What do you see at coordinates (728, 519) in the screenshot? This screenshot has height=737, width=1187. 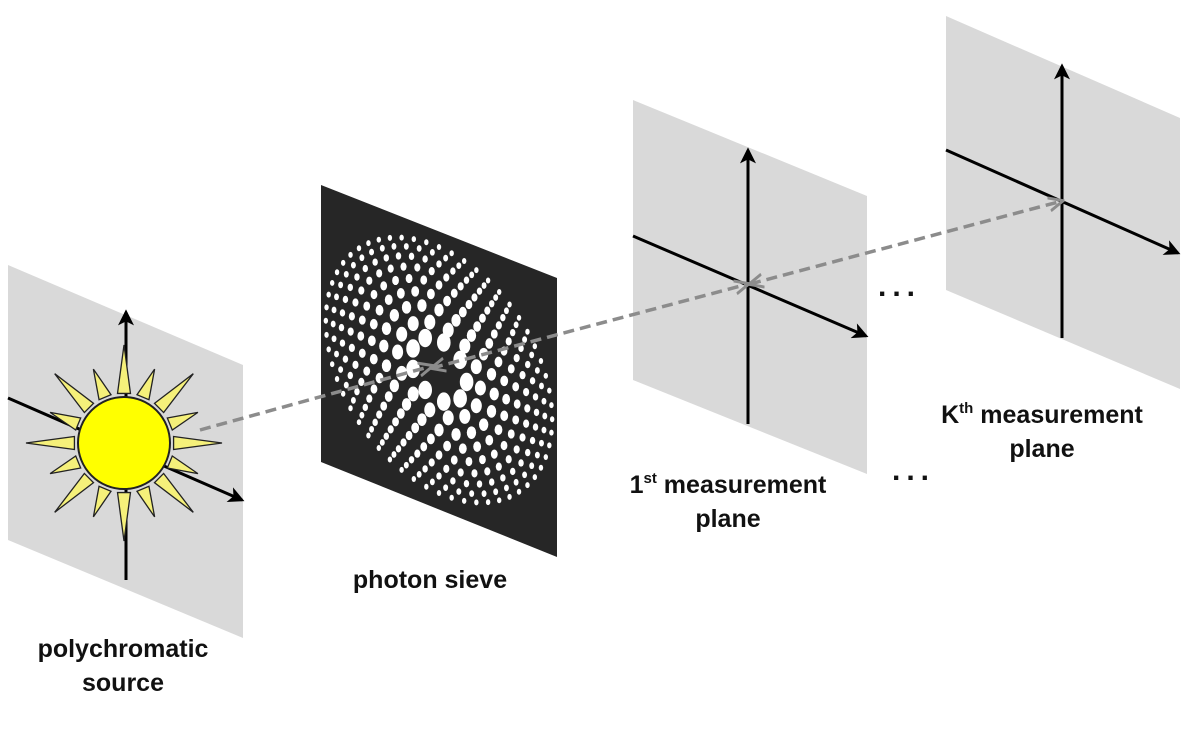 I see `first-plane-label-line2: plane` at bounding box center [728, 519].